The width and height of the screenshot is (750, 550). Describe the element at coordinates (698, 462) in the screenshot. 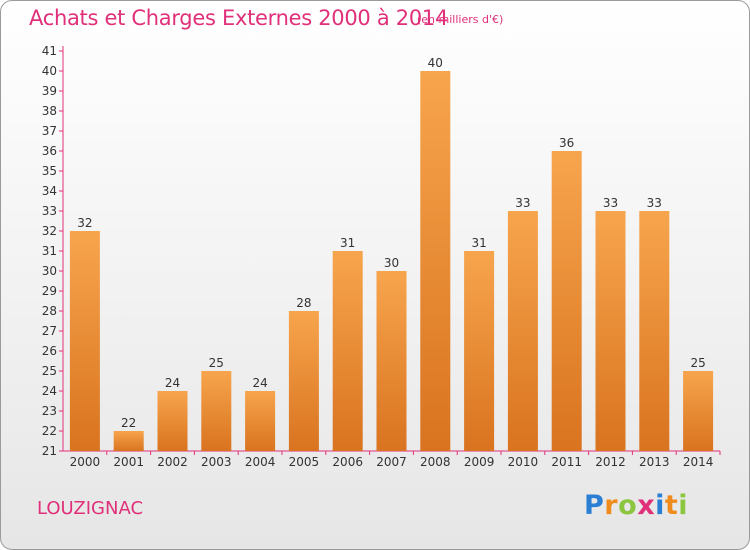

I see `x-tick-label: 2014` at that location.